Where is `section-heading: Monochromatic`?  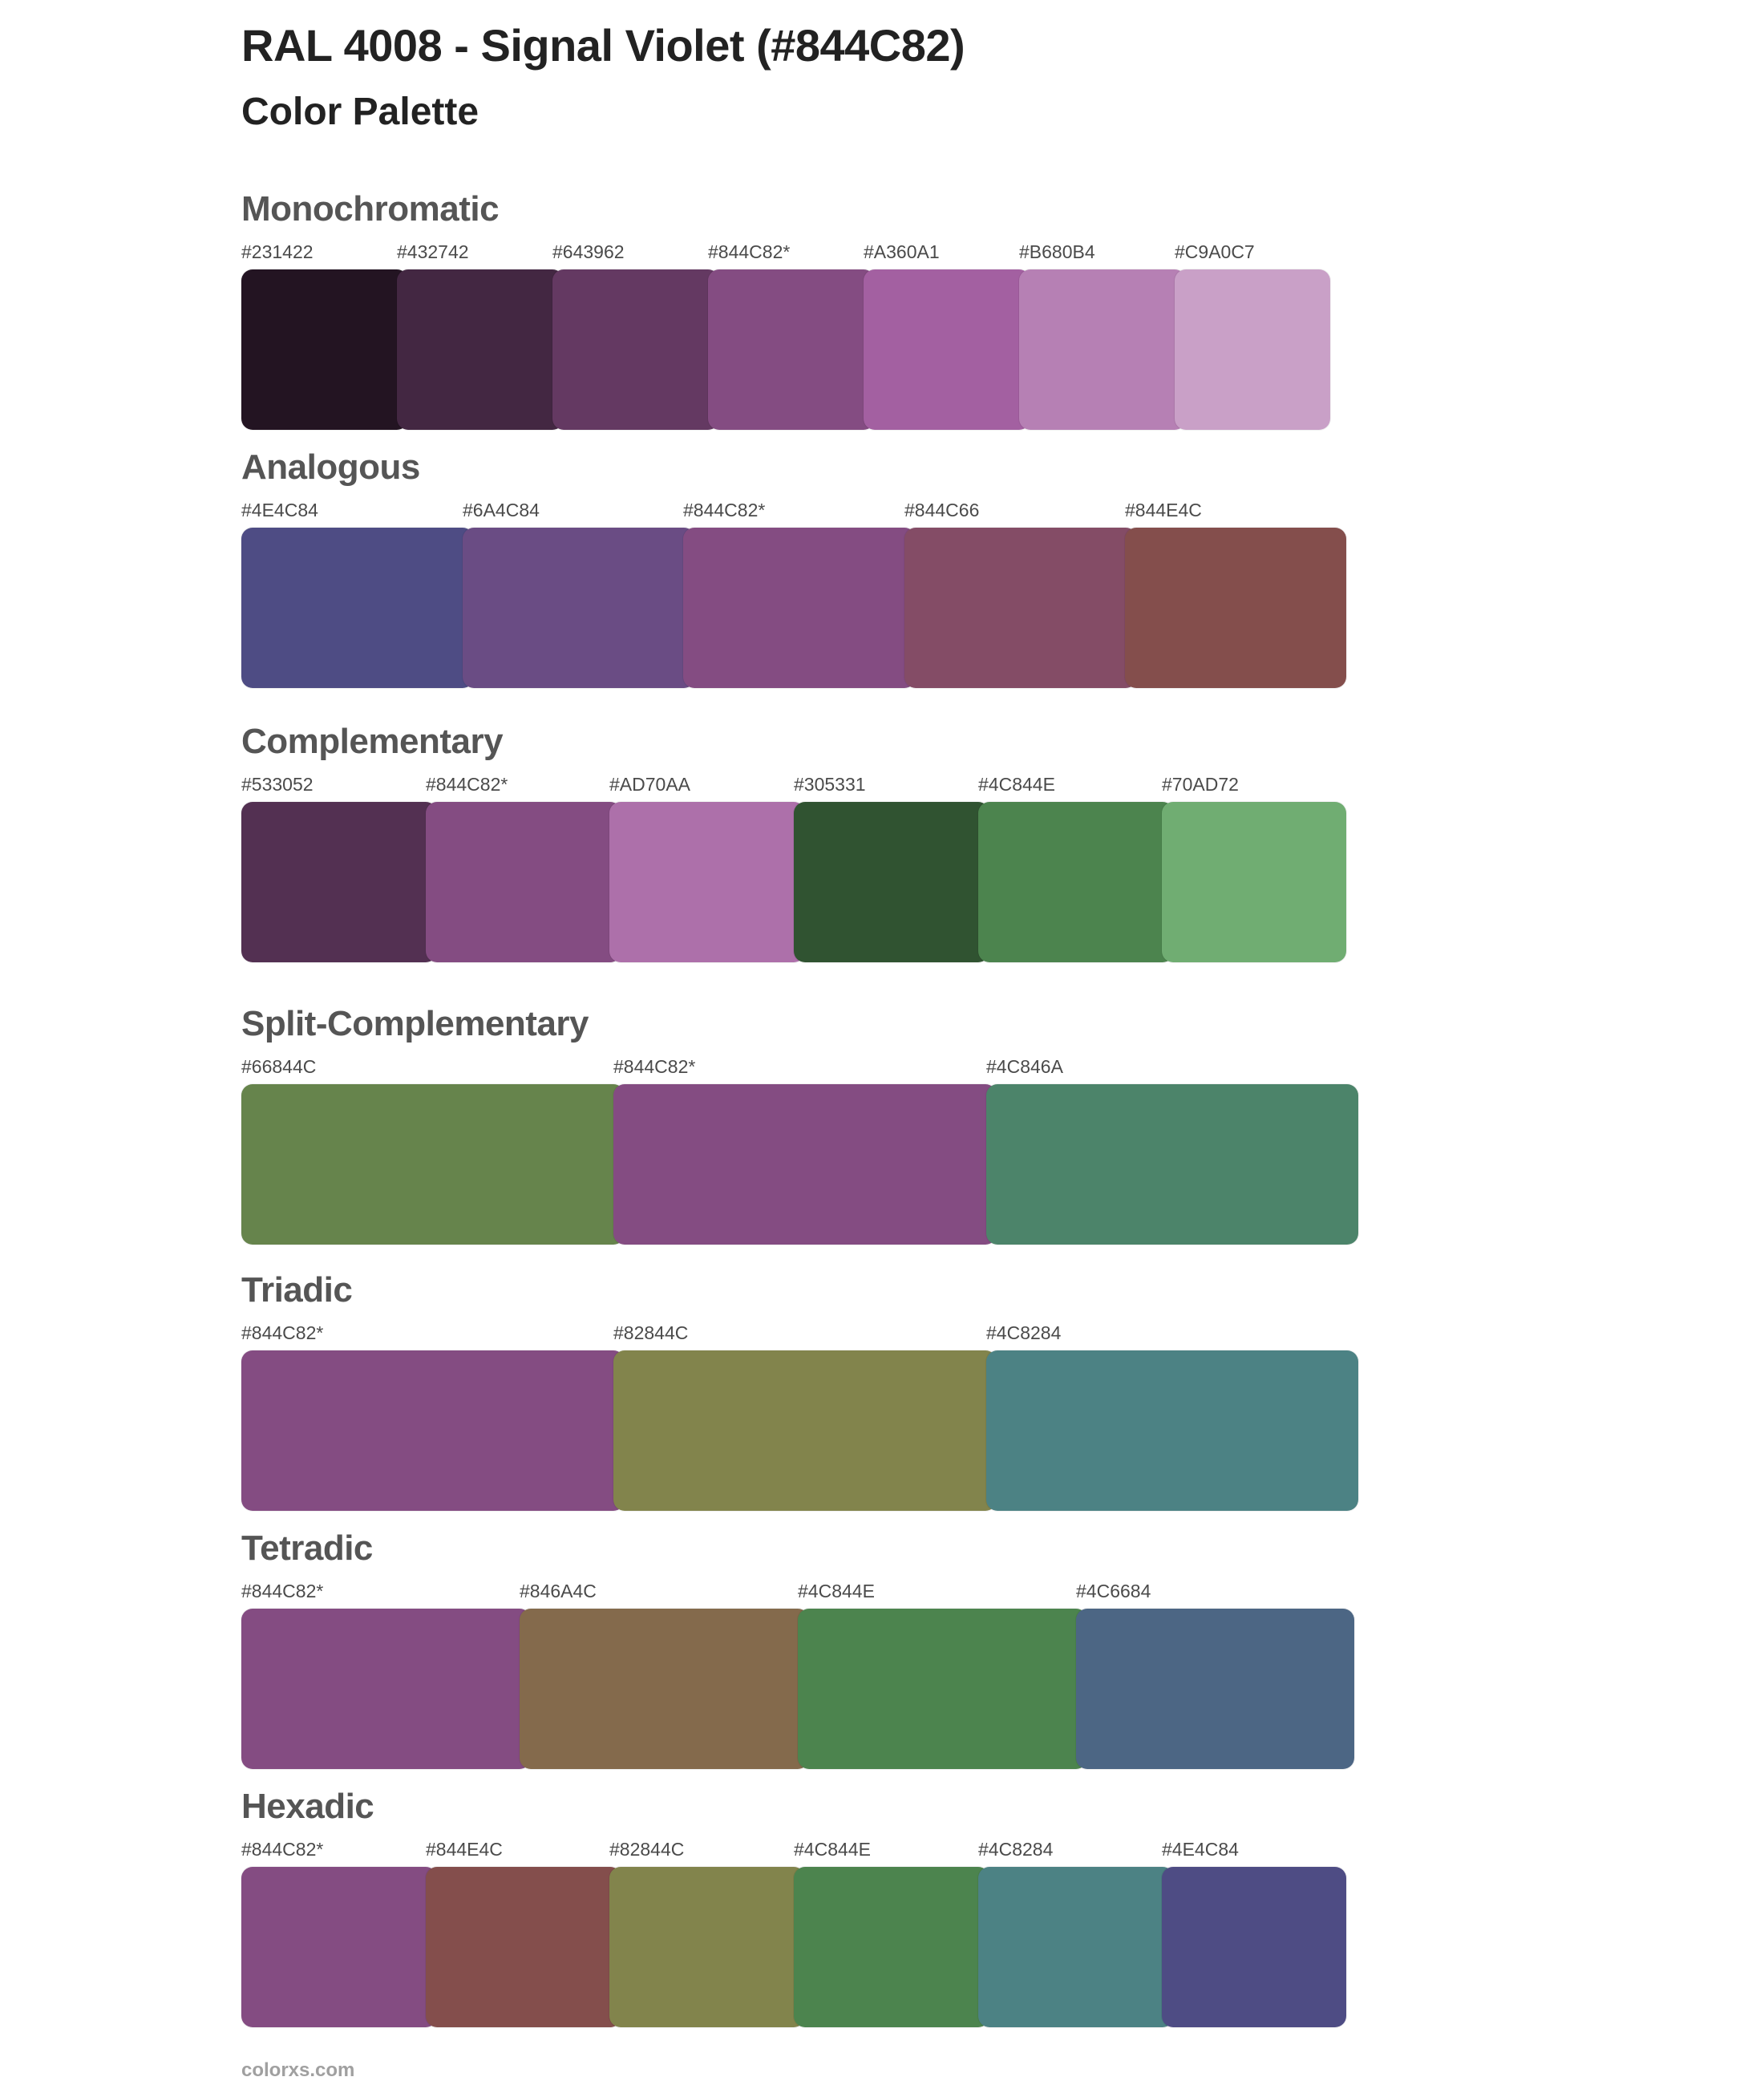
section-heading: Monochromatic is located at coordinates (370, 209).